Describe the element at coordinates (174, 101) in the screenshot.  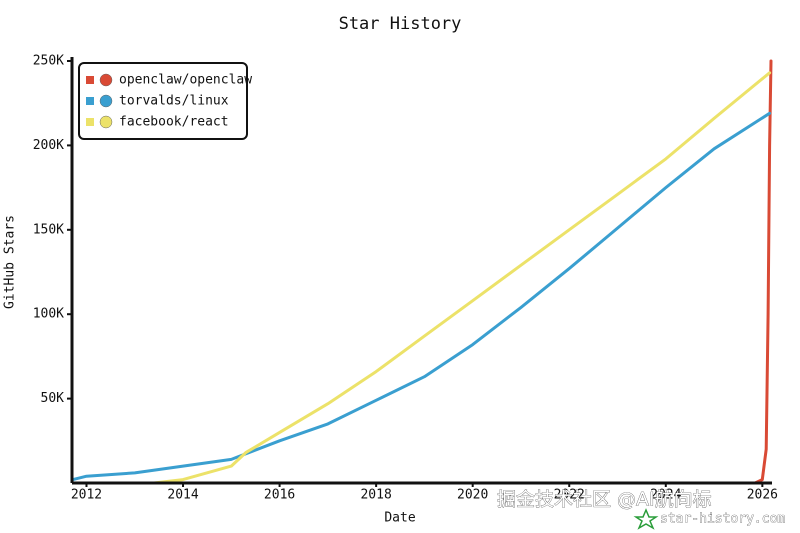
I see `legend-label: torvalds/linux` at that location.